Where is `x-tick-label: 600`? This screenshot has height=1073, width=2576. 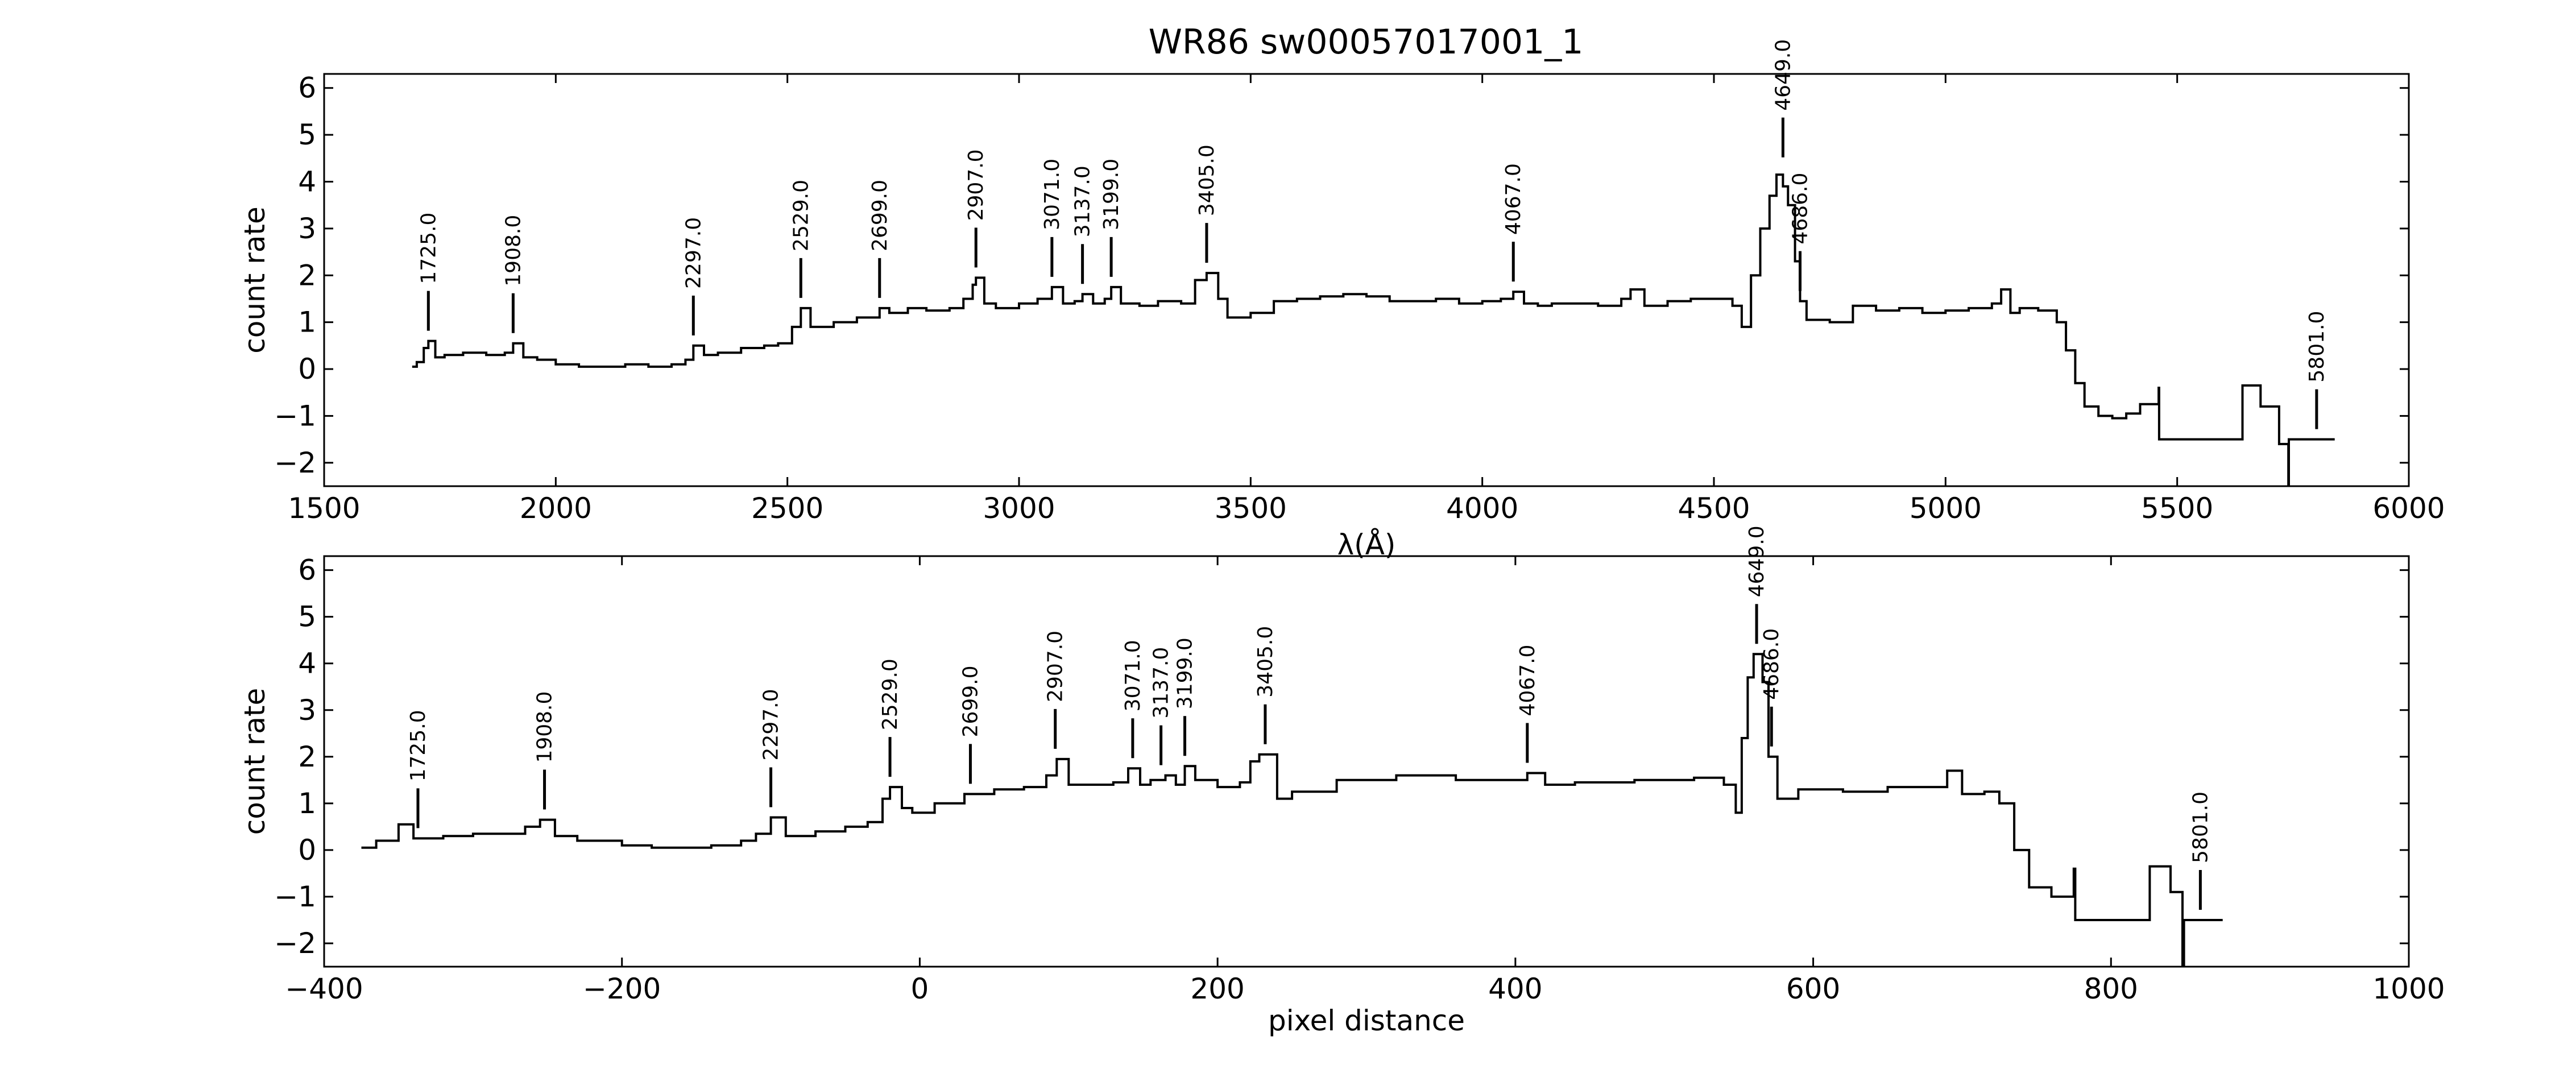
x-tick-label: 600 is located at coordinates (1813, 988).